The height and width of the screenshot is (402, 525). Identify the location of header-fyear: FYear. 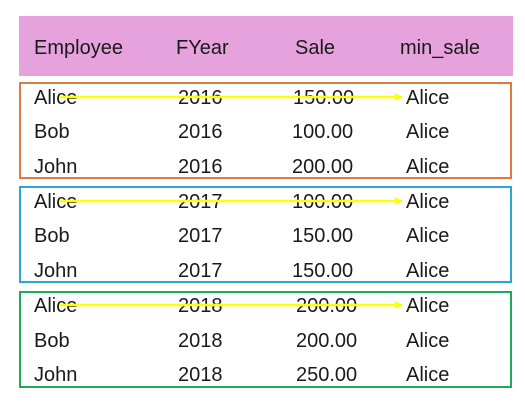
(202, 48).